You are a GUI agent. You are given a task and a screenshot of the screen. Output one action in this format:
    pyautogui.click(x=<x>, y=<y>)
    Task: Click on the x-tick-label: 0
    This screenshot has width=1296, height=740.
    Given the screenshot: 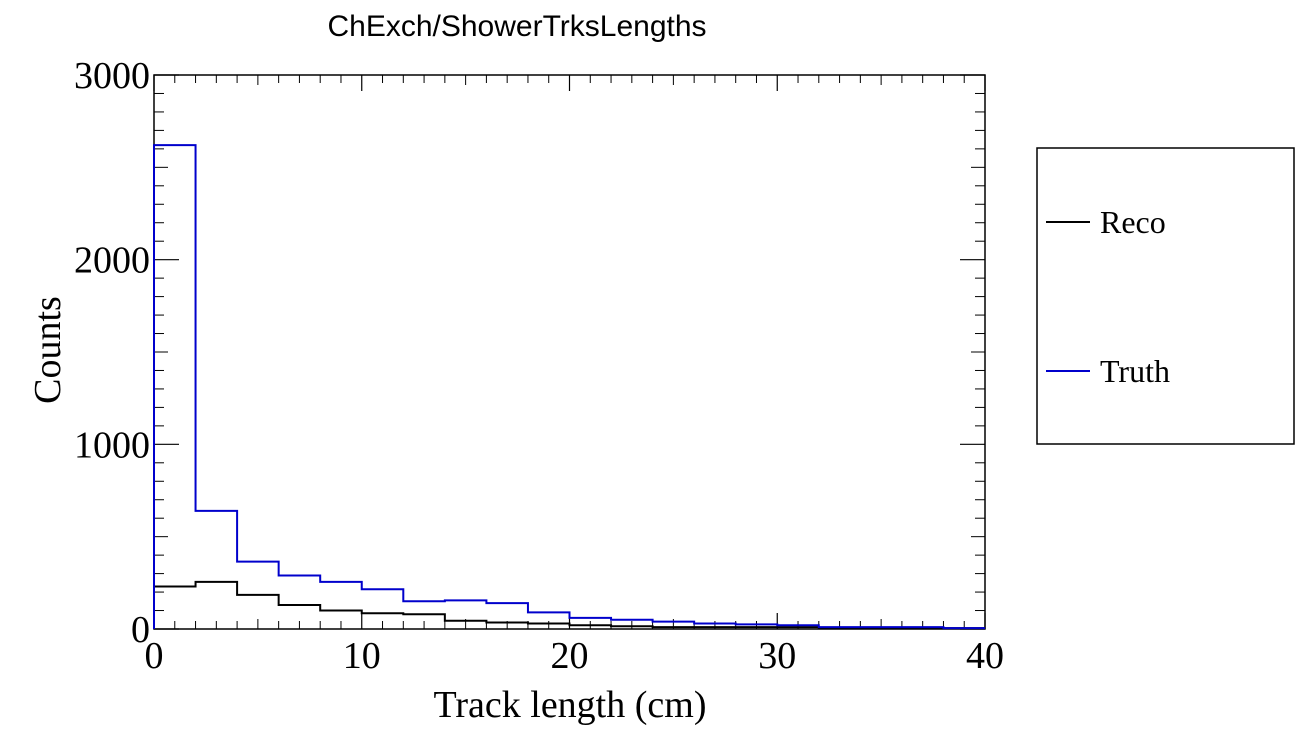 What is the action you would take?
    pyautogui.click(x=154, y=656)
    